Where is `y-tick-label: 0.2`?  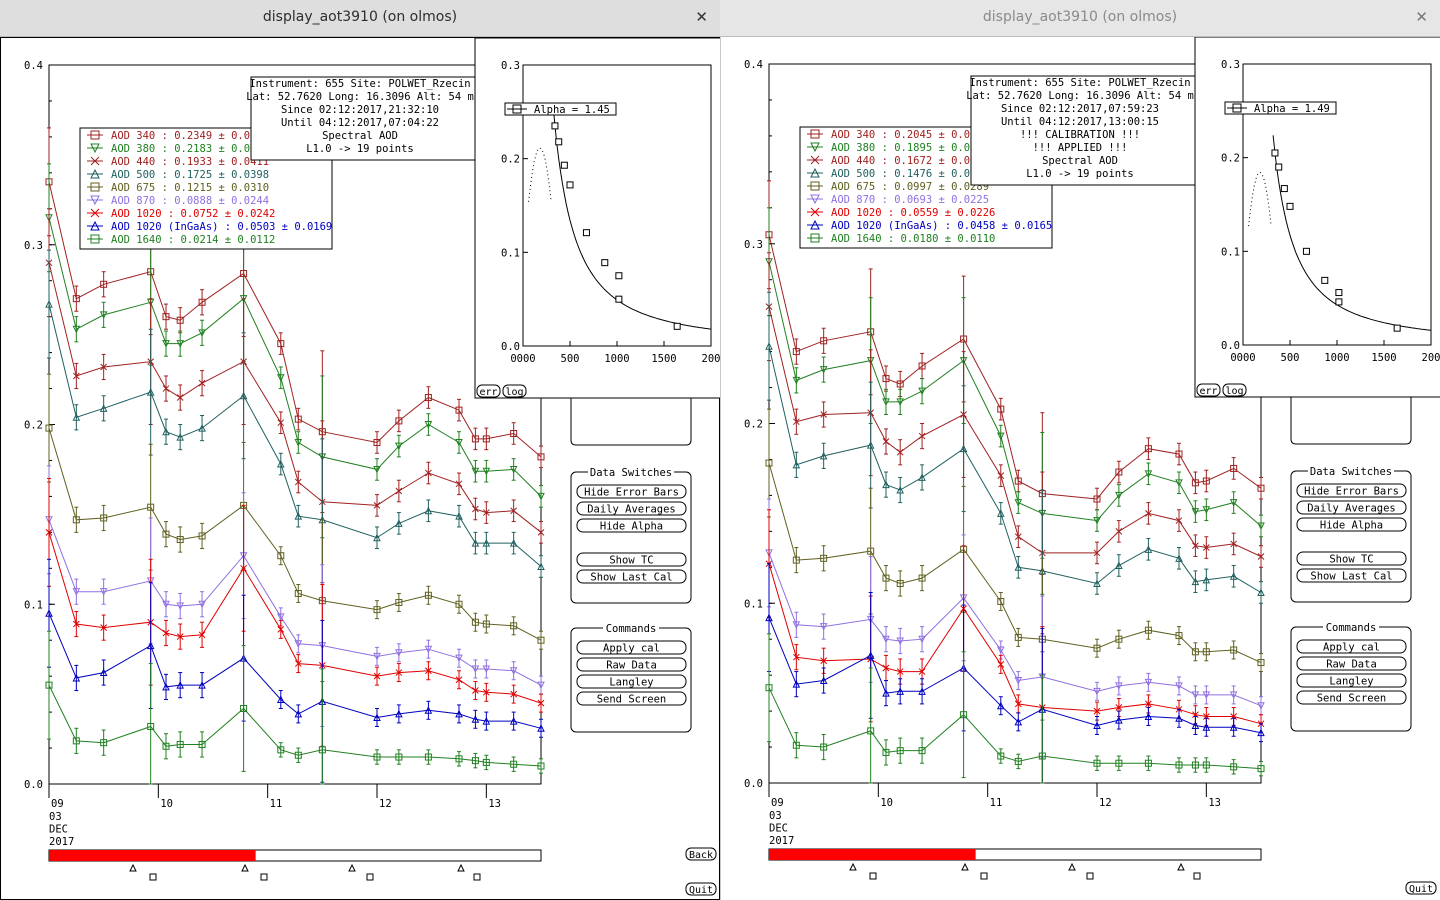 y-tick-label: 0.2 is located at coordinates (753, 425).